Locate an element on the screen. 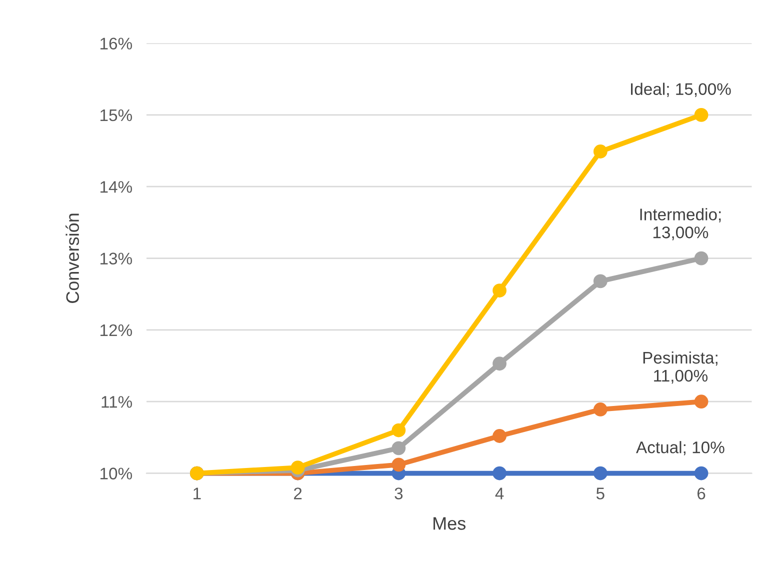 Image resolution: width=771 pixels, height=585 pixels. x-tick-label: 6 is located at coordinates (702, 494).